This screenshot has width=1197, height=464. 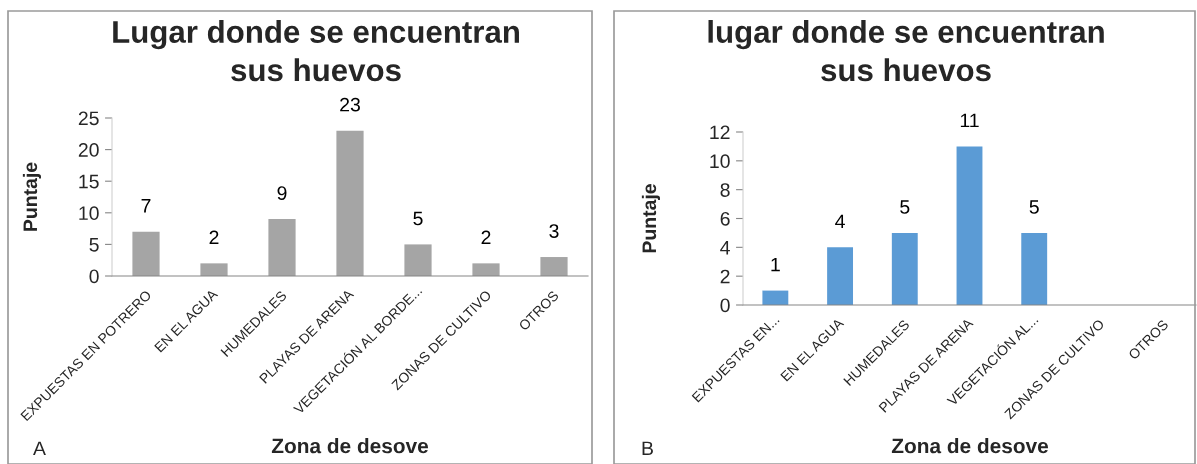 I want to click on data-label: 11, so click(x=969, y=120).